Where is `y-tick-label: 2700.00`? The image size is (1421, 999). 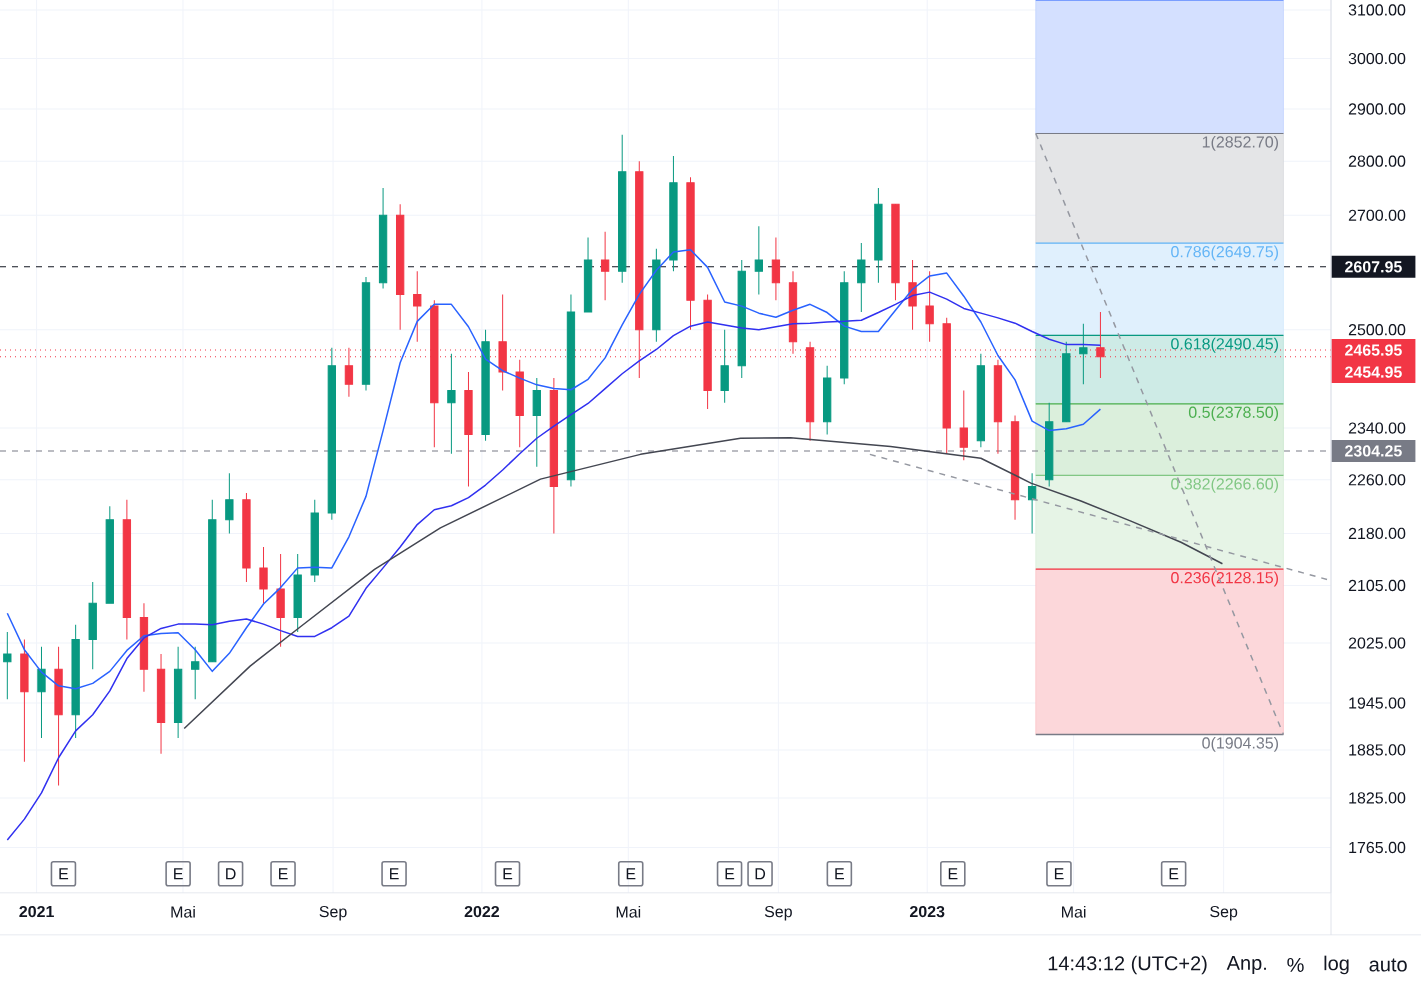 y-tick-label: 2700.00 is located at coordinates (1377, 215).